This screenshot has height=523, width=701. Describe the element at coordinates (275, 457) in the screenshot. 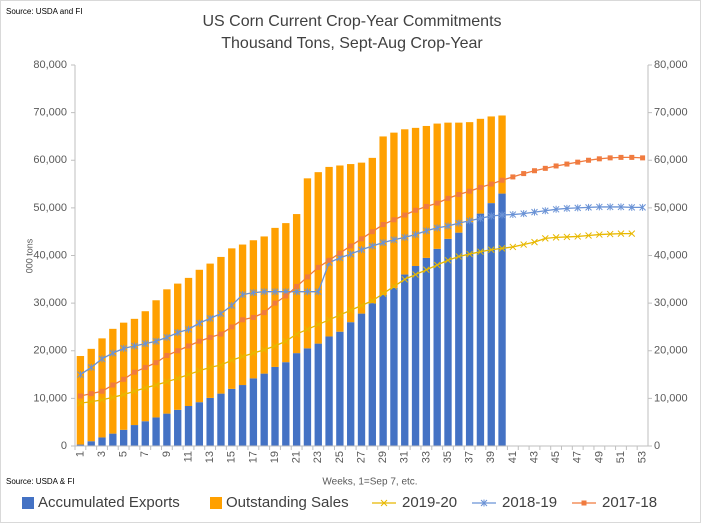

I see `x-tick-label: 19` at that location.